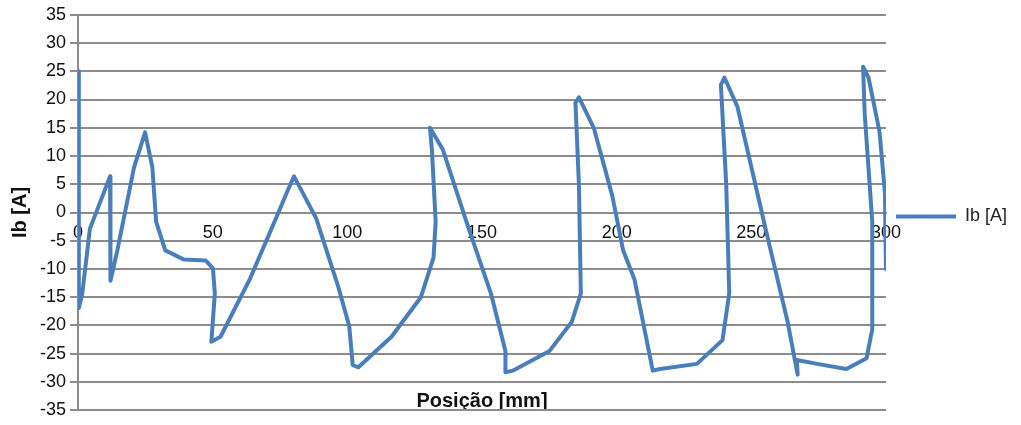 This screenshot has width=1021, height=425. I want to click on y-tick-label: 10, so click(56, 154).